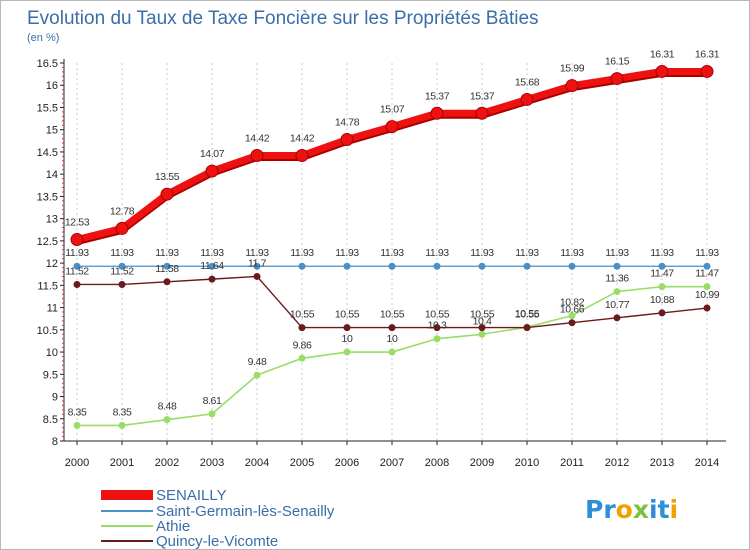 The image size is (750, 550). What do you see at coordinates (662, 300) in the screenshot?
I see `data-label: 10.88` at bounding box center [662, 300].